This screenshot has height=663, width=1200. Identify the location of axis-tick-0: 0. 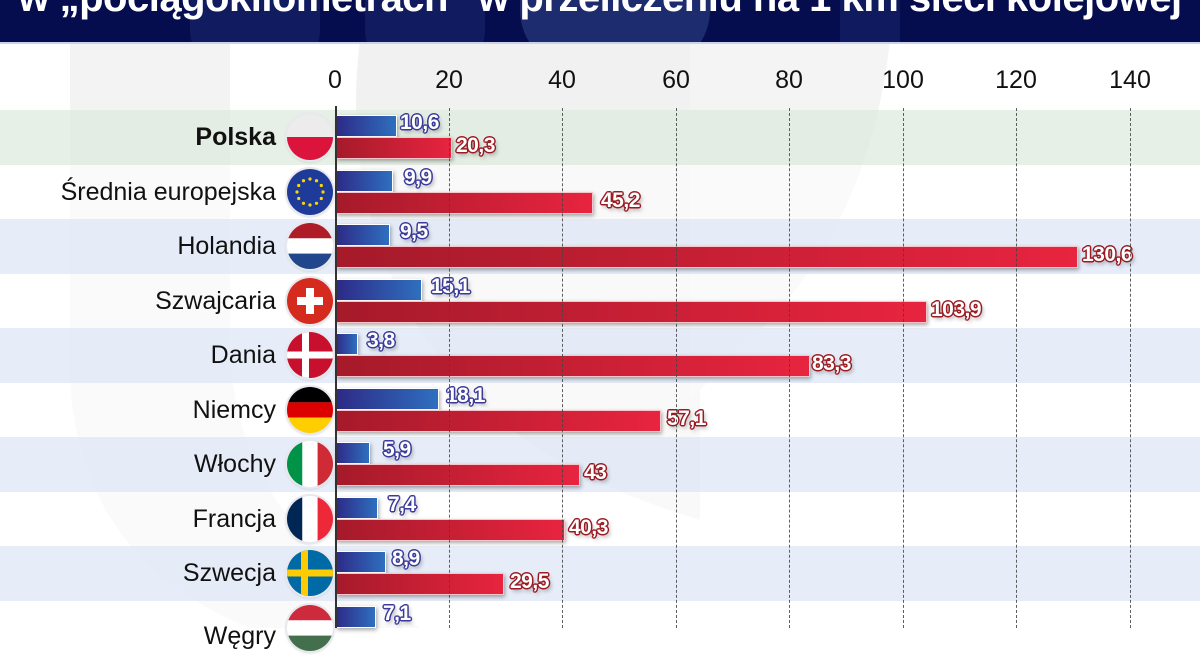
(335, 80).